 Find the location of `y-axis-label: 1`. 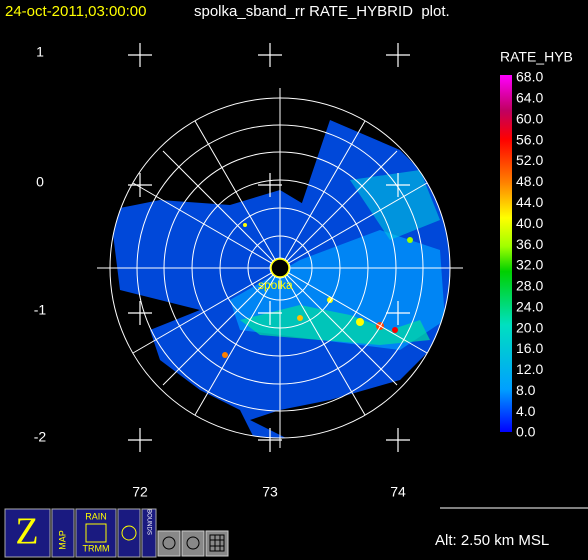

y-axis-label: 1 is located at coordinates (40, 52).